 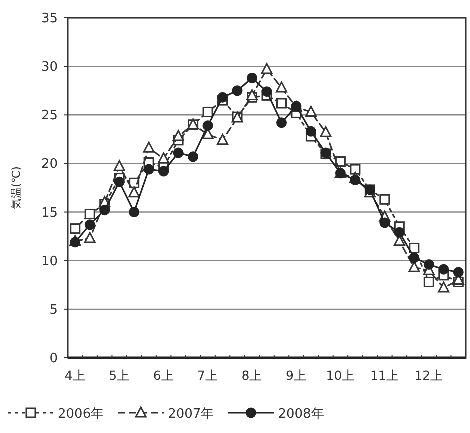 What do you see at coordinates (75, 375) in the screenshot?
I see `x-tick-label: 4上` at bounding box center [75, 375].